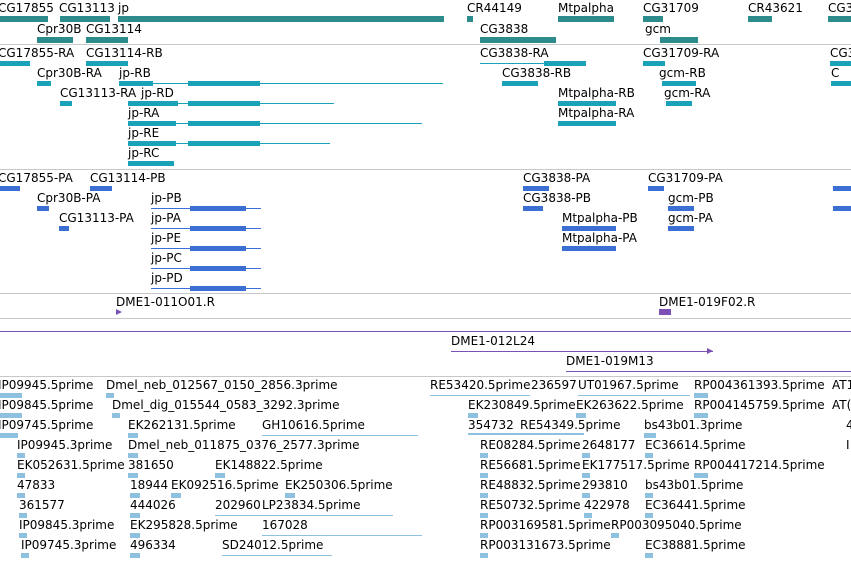 The image size is (851, 561). What do you see at coordinates (628, 385) in the screenshot?
I see `est-label: UT01967.5prime` at bounding box center [628, 385].